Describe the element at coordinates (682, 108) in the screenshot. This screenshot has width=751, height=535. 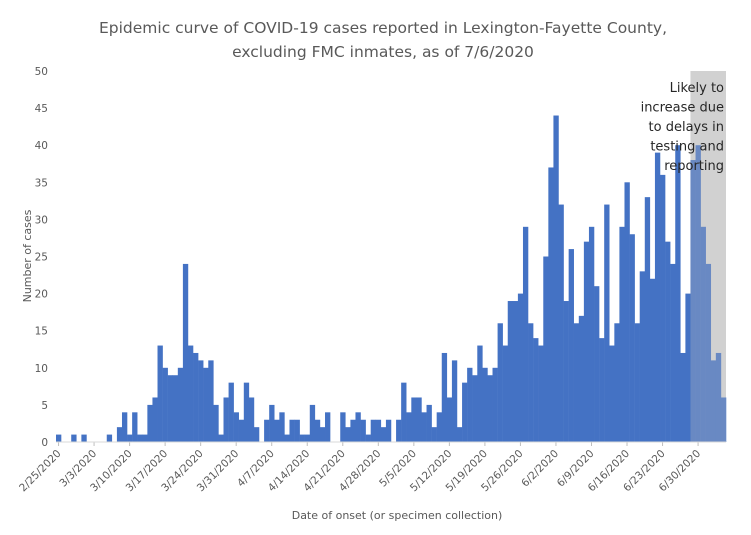
I see `annotation-line: increase due` at that location.